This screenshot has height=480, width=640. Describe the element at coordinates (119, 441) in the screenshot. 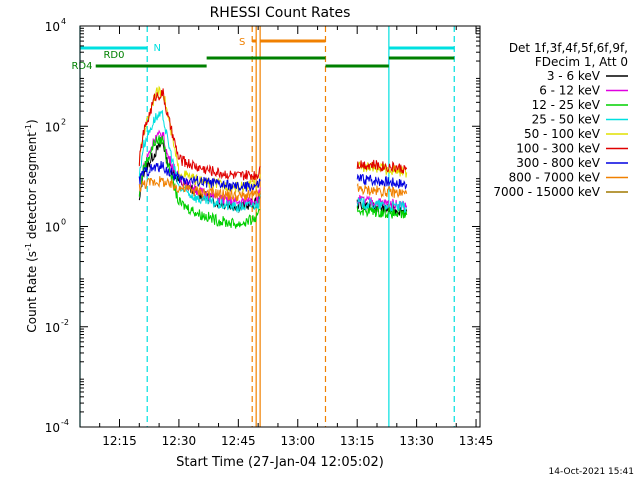

I see `x-tick-label: 12:15` at that location.